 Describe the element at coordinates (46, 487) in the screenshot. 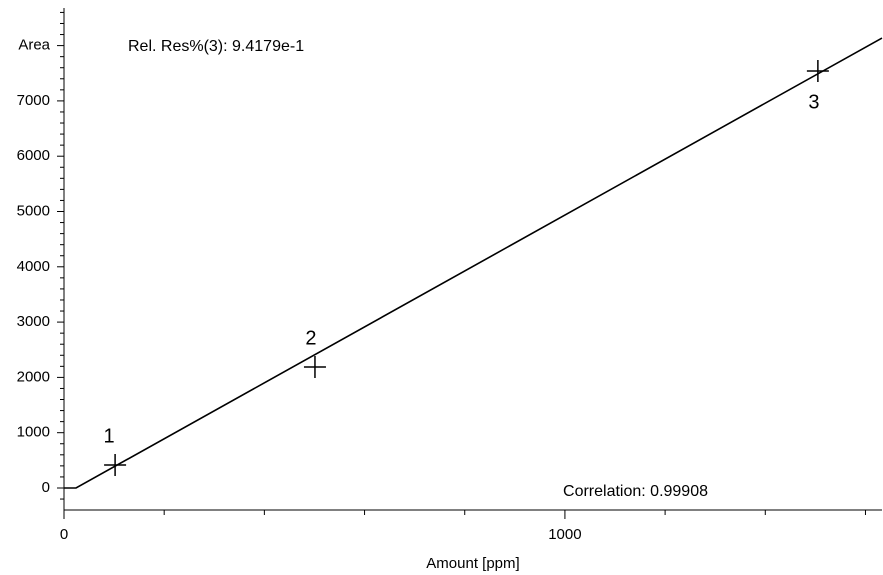

I see `y-tick-label: 0` at that location.